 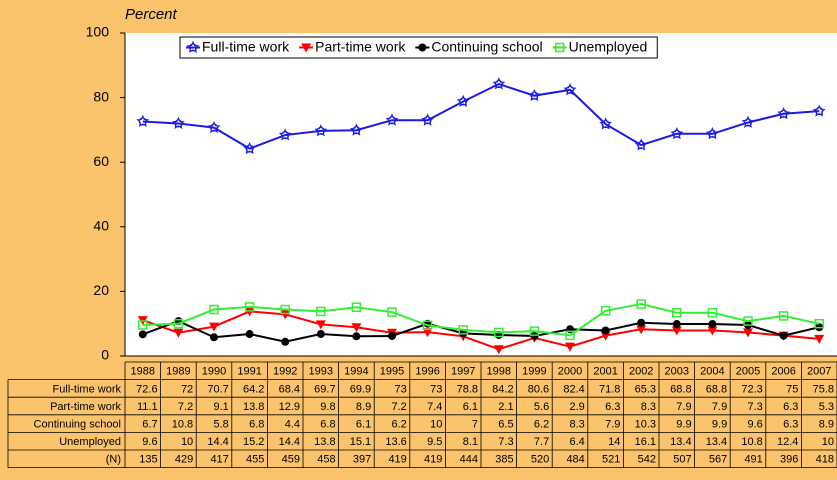 What do you see at coordinates (90, 442) in the screenshot?
I see `row-label: Unemployed` at bounding box center [90, 442].